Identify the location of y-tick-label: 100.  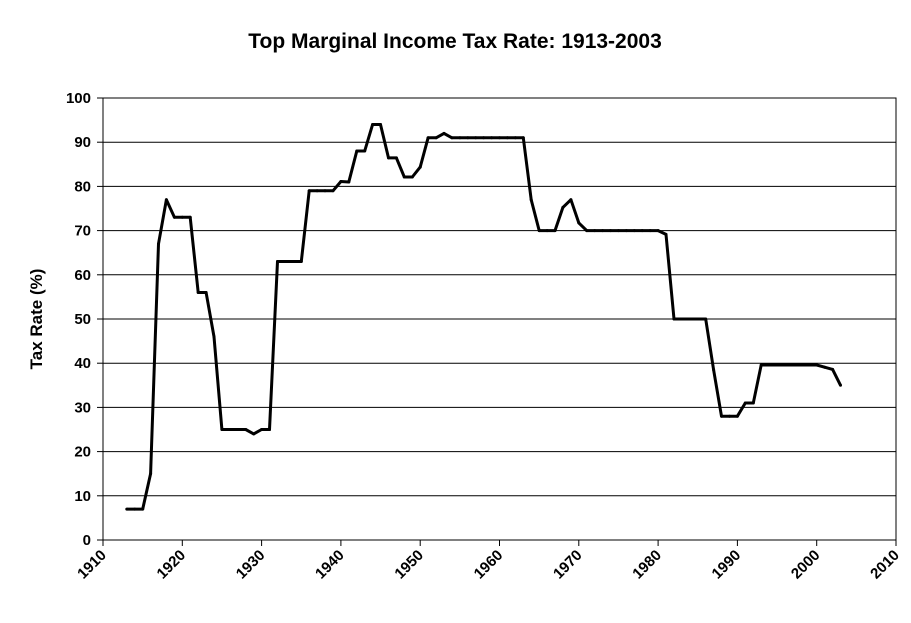
(78, 98).